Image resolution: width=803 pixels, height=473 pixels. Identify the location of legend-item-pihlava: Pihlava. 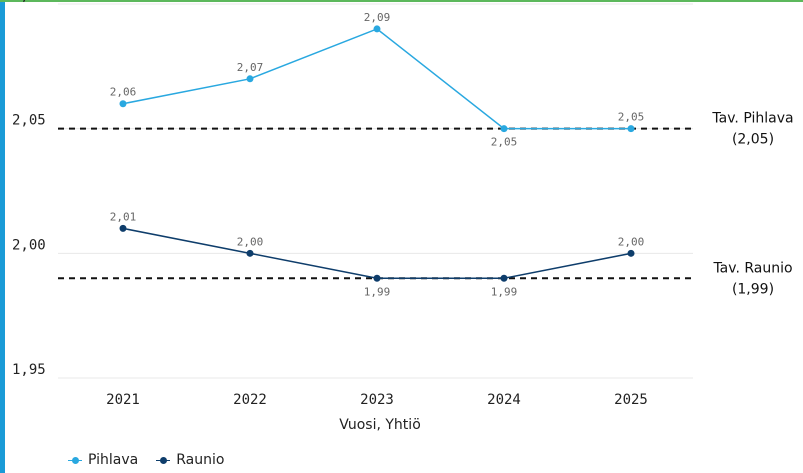
(103, 460).